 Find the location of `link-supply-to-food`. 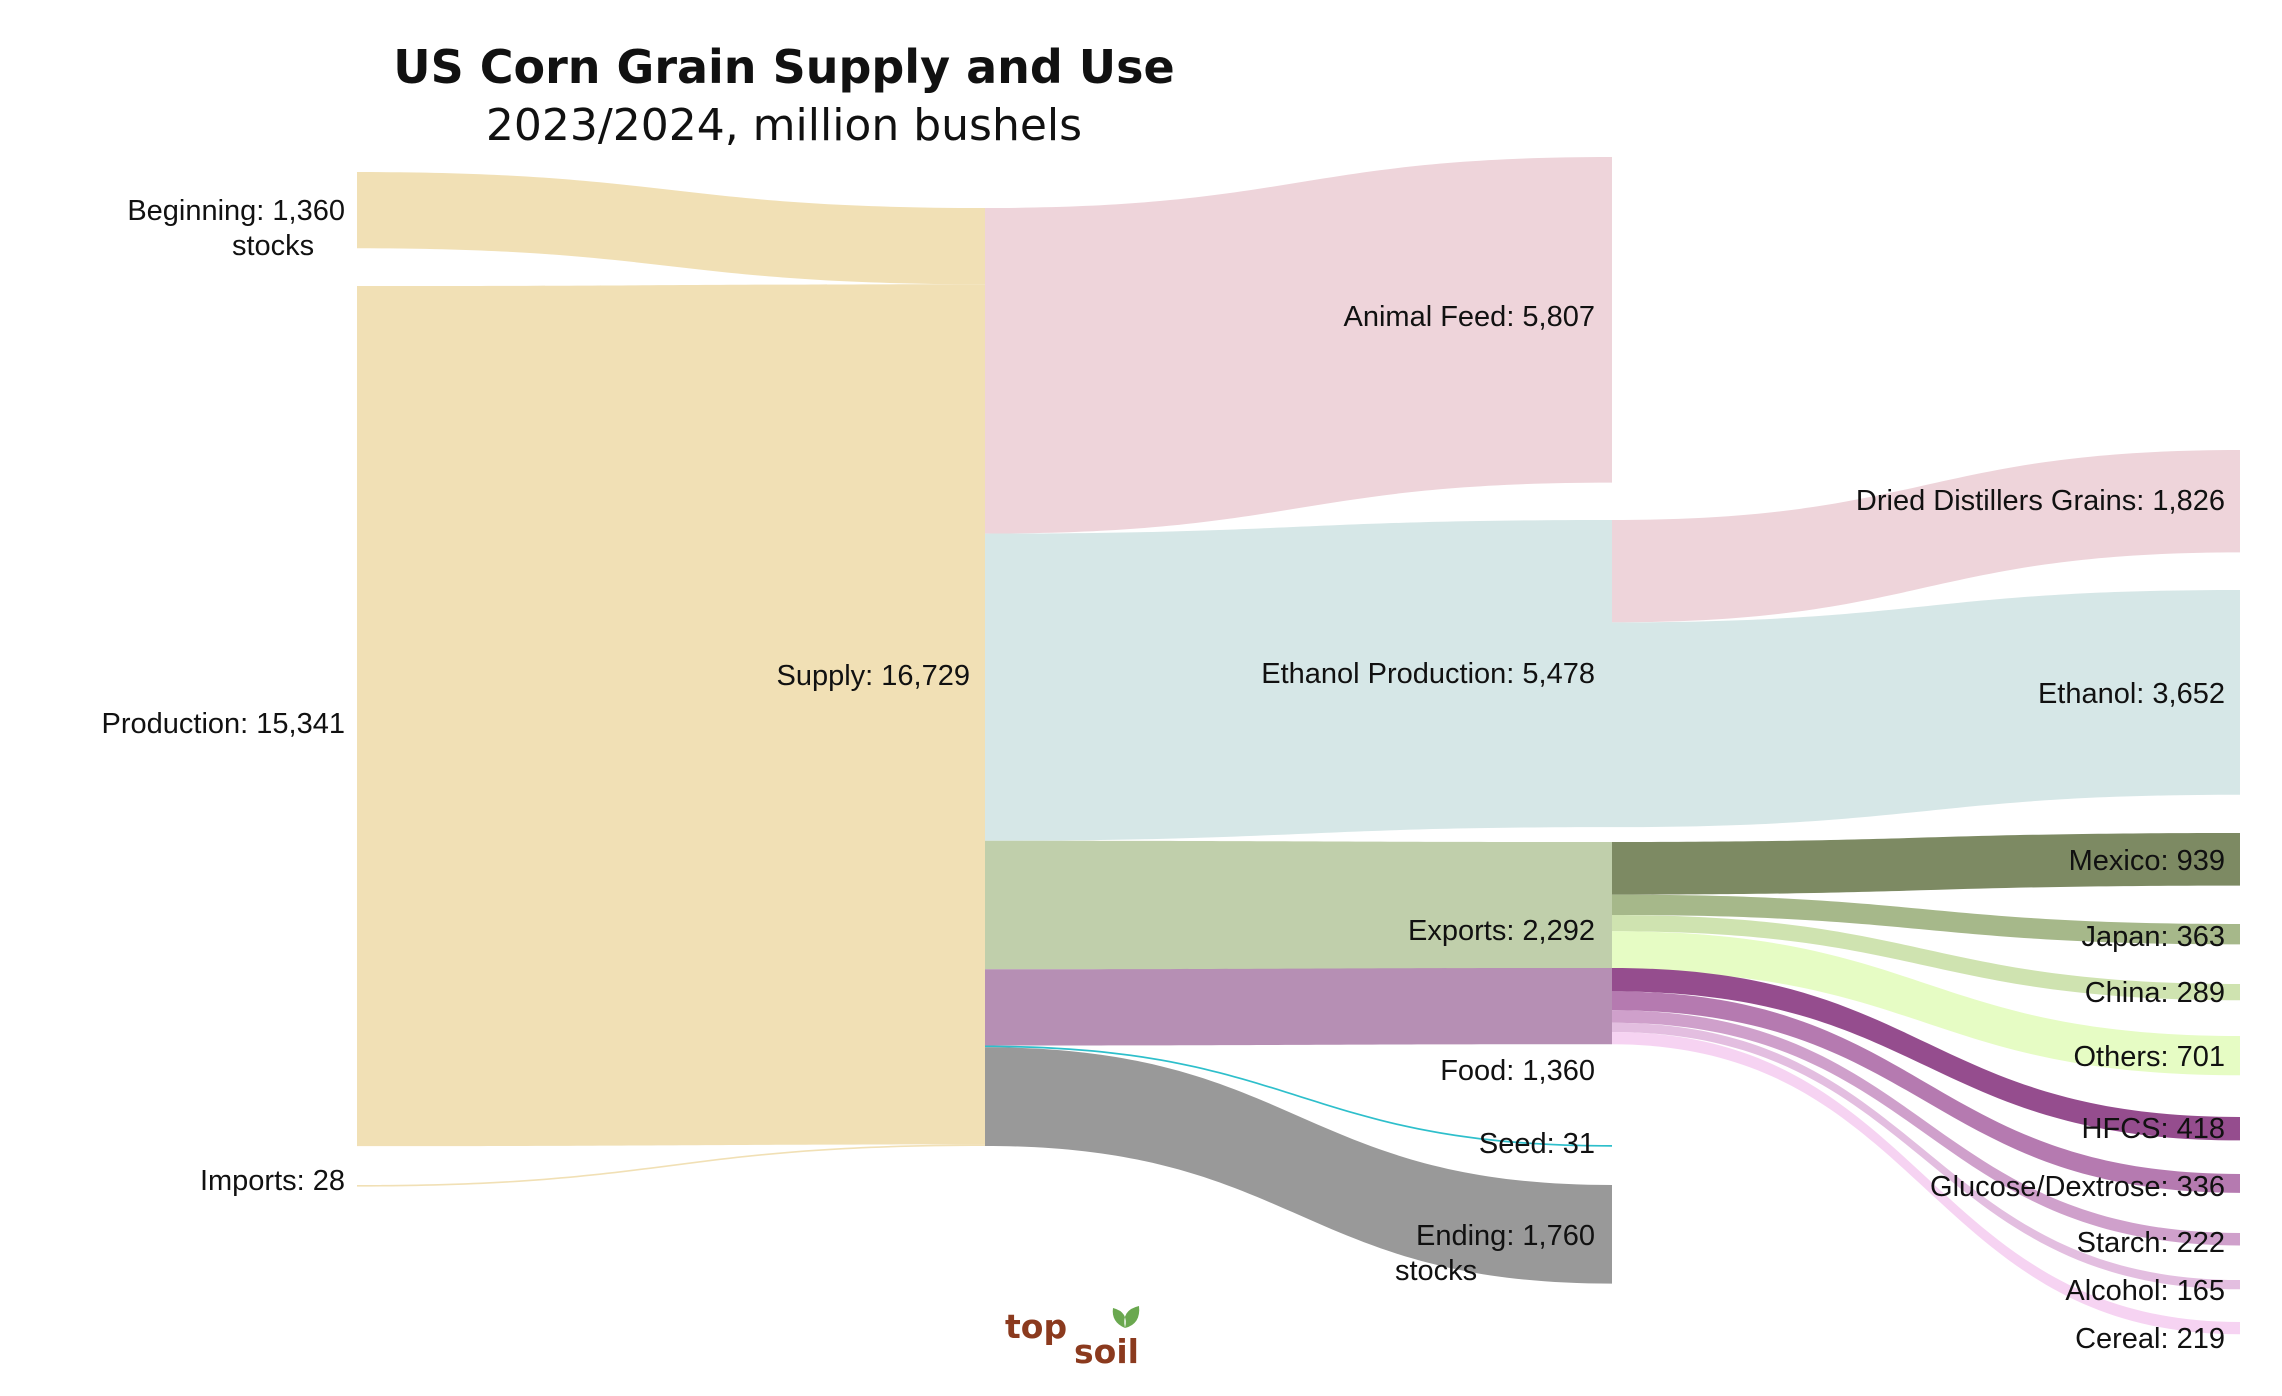

link-supply-to-food is located at coordinates (1298, 1007).